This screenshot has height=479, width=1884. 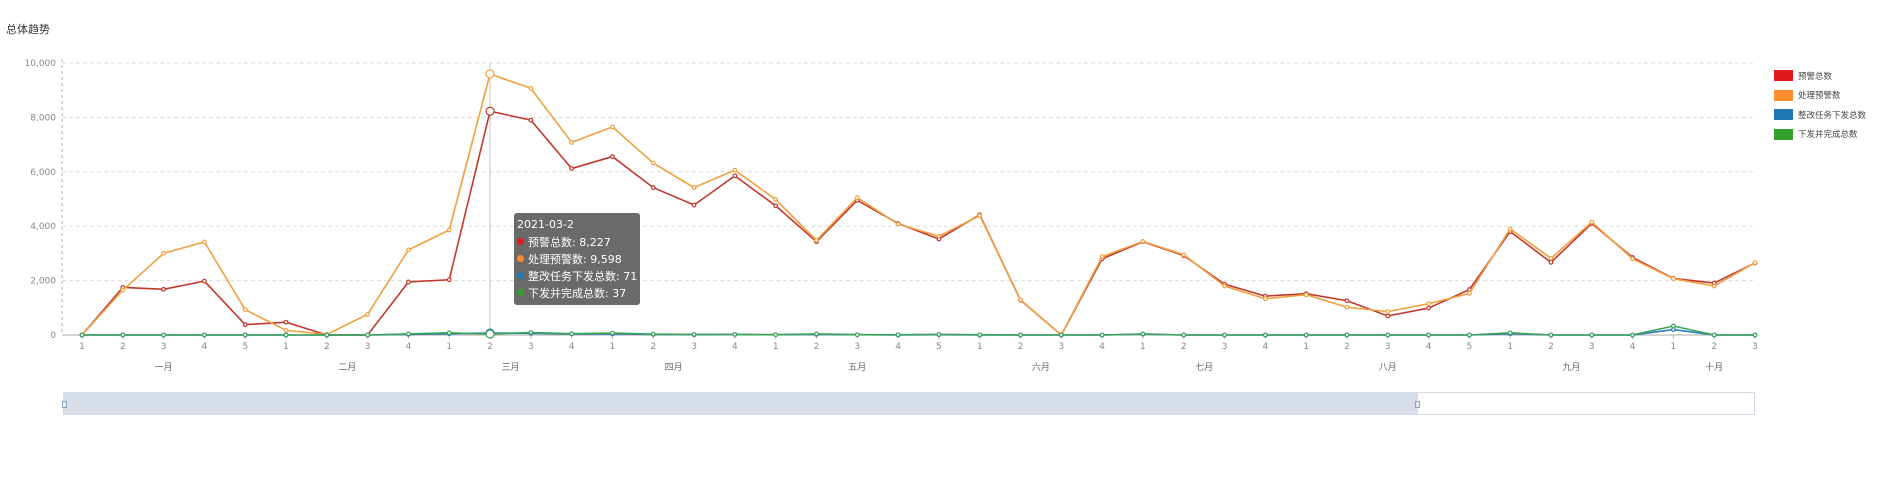 I want to click on y-tick-label: 2,000, so click(x=43, y=282).